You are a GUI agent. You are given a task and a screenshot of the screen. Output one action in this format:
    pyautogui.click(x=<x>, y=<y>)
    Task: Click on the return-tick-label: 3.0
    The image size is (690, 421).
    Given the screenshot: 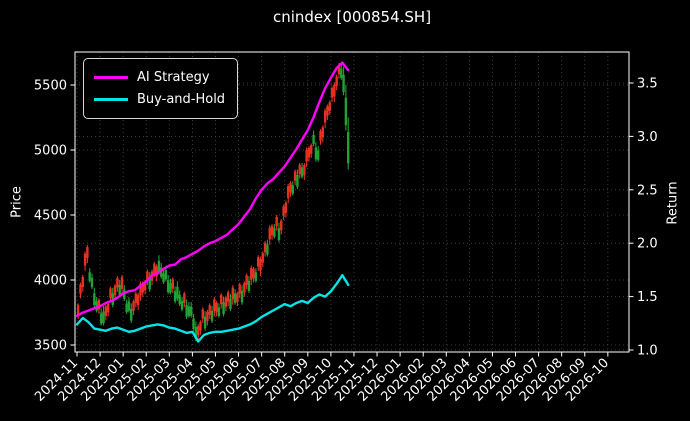 What is the action you would take?
    pyautogui.click(x=647, y=137)
    